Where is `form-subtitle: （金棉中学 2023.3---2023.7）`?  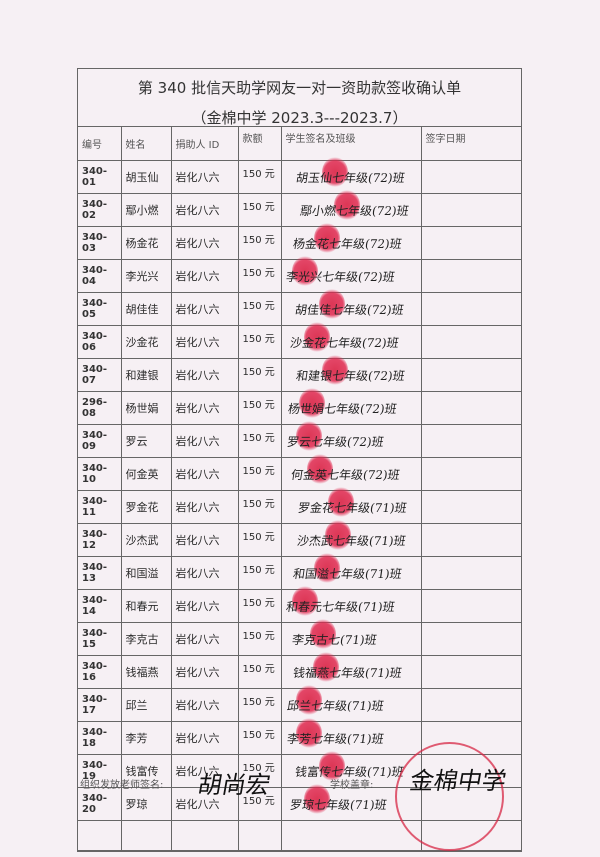 form-subtitle: （金棉中学 2023.3---2023.7） is located at coordinates (299, 118).